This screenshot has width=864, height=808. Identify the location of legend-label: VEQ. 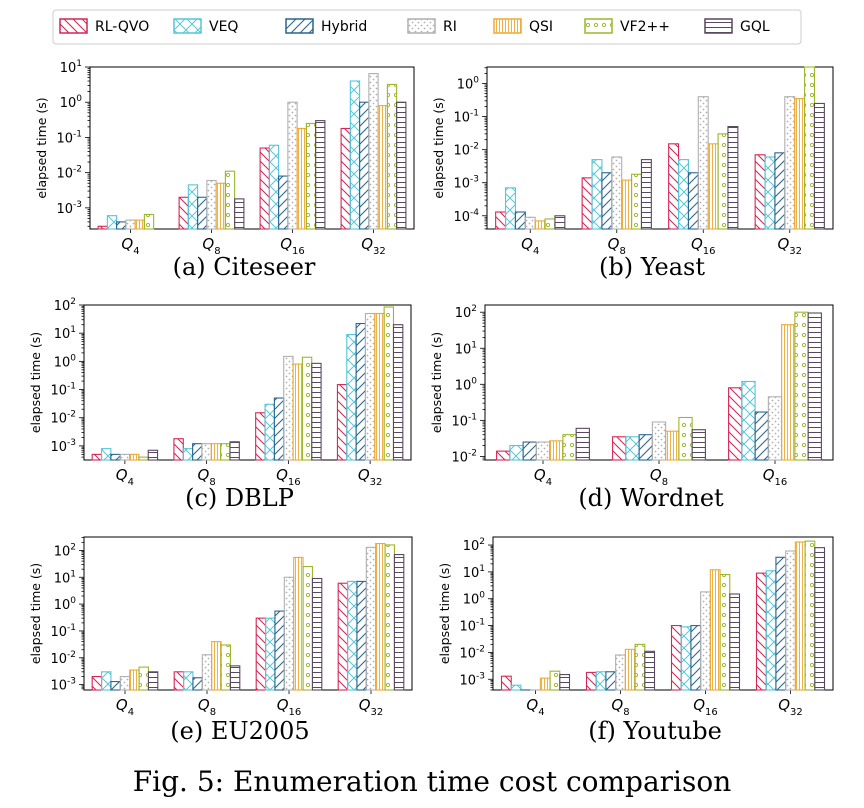
(223, 27).